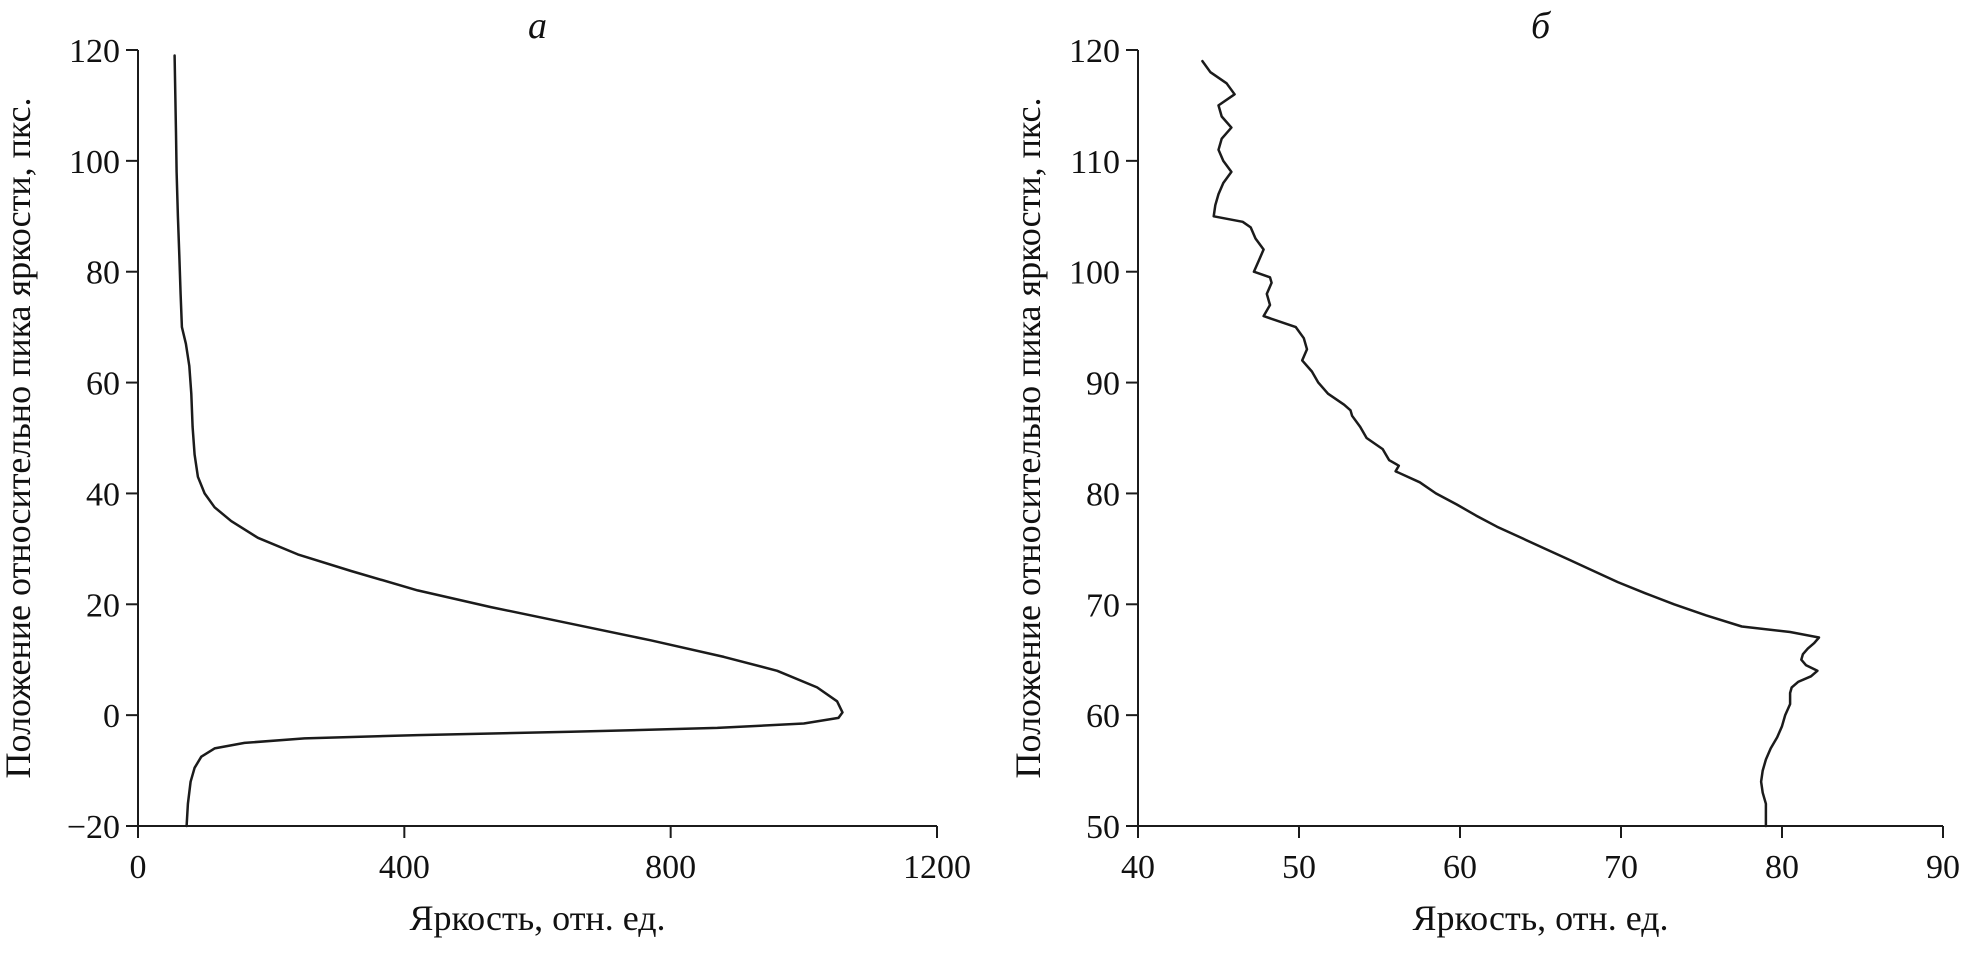  I want to click on y-tick-label: 90, so click(1103, 384).